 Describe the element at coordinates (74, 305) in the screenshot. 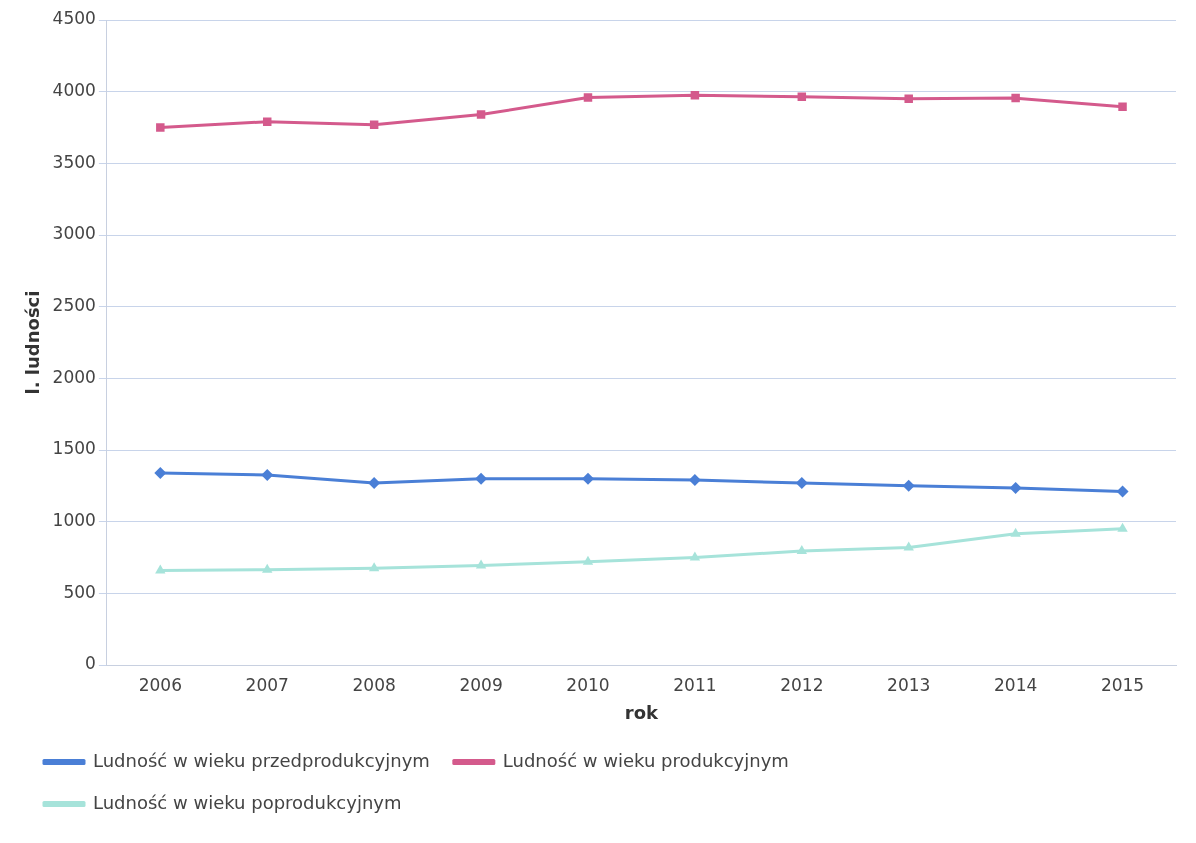

I see `y-tick-label: 2500` at that location.